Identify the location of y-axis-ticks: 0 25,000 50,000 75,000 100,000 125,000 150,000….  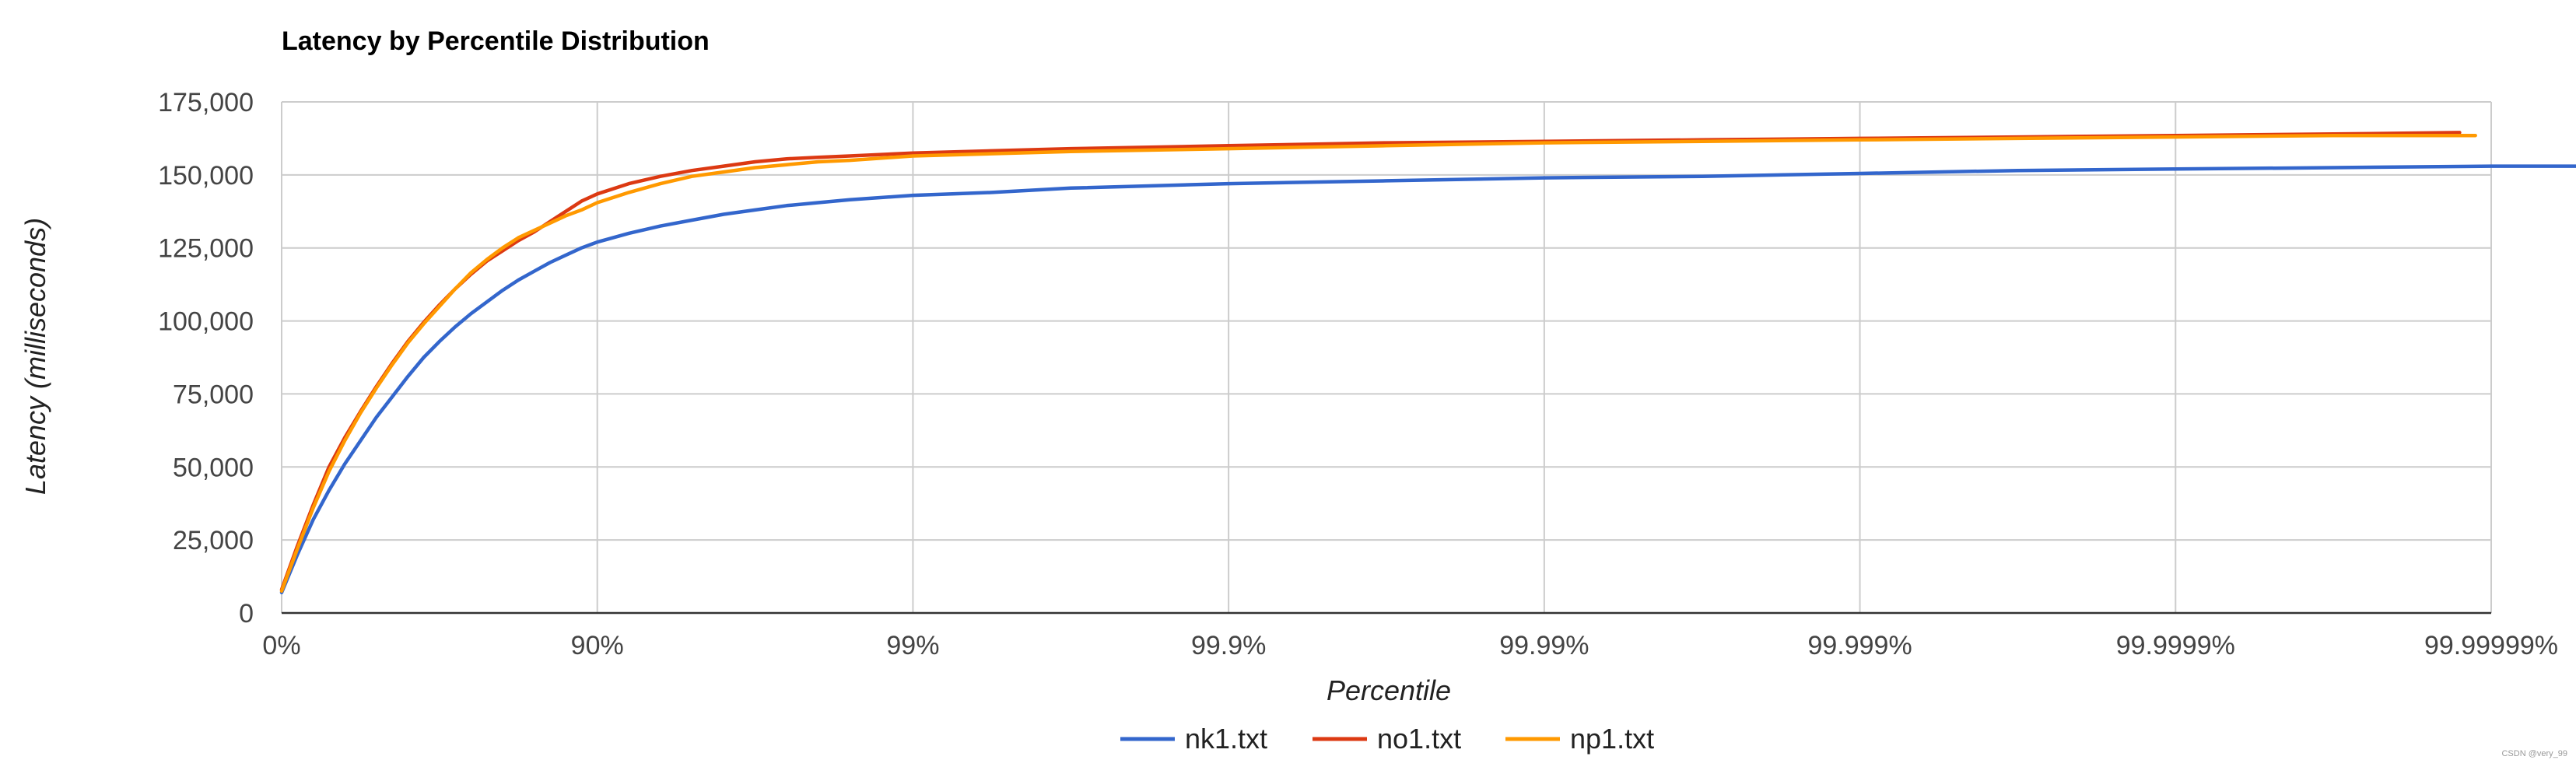
(206, 358).